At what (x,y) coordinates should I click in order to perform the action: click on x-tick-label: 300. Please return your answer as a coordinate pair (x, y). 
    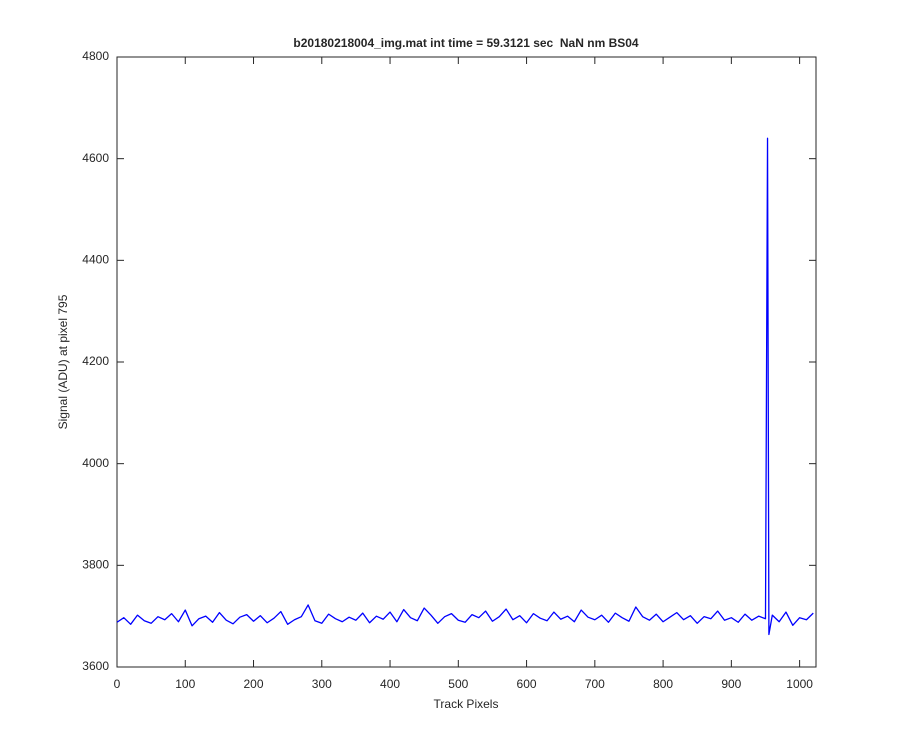
    Looking at the image, I should click on (322, 684).